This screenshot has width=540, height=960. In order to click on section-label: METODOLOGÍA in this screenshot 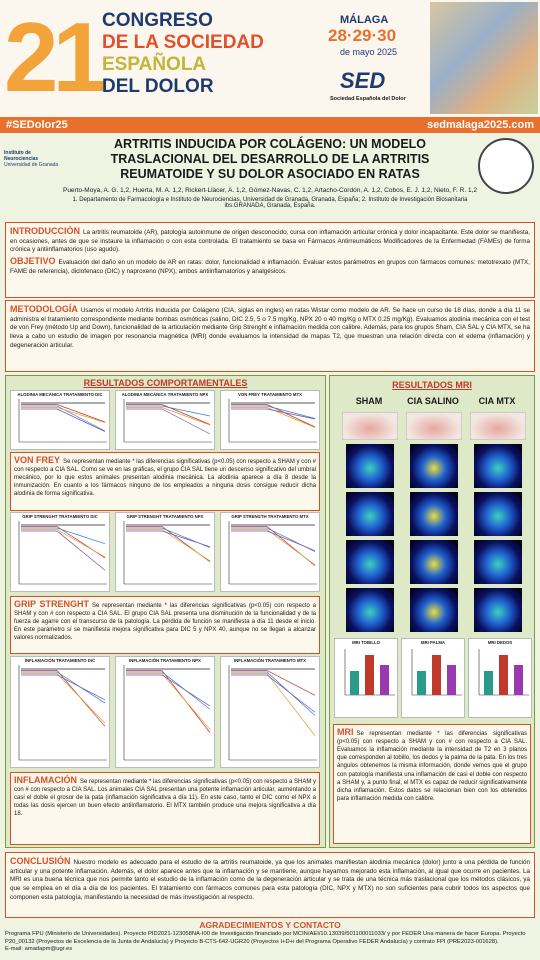, I will do `click(44, 309)`.